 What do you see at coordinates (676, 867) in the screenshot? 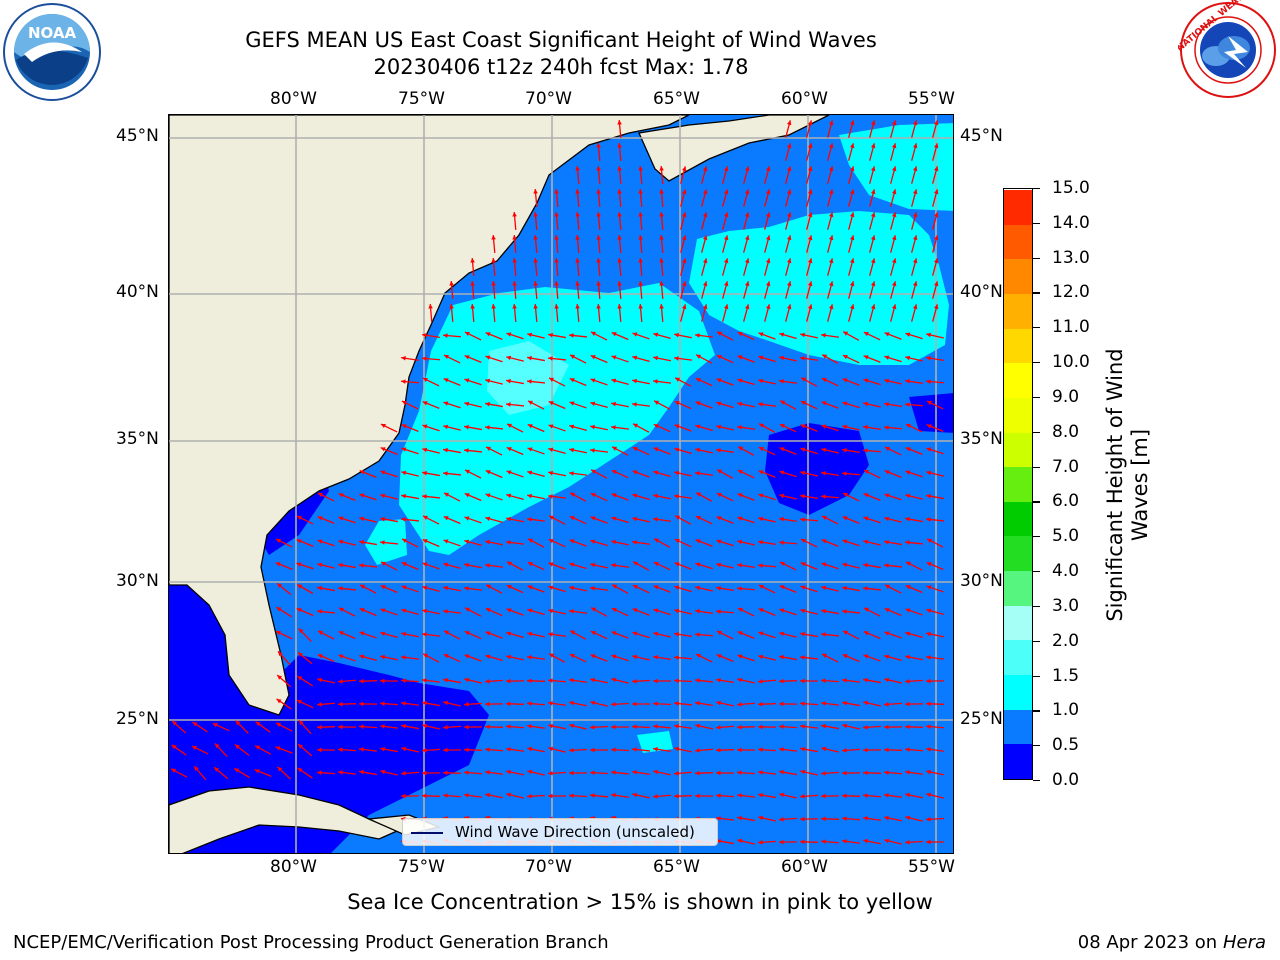
I see `lon-label-bottom: 65°W` at bounding box center [676, 867].